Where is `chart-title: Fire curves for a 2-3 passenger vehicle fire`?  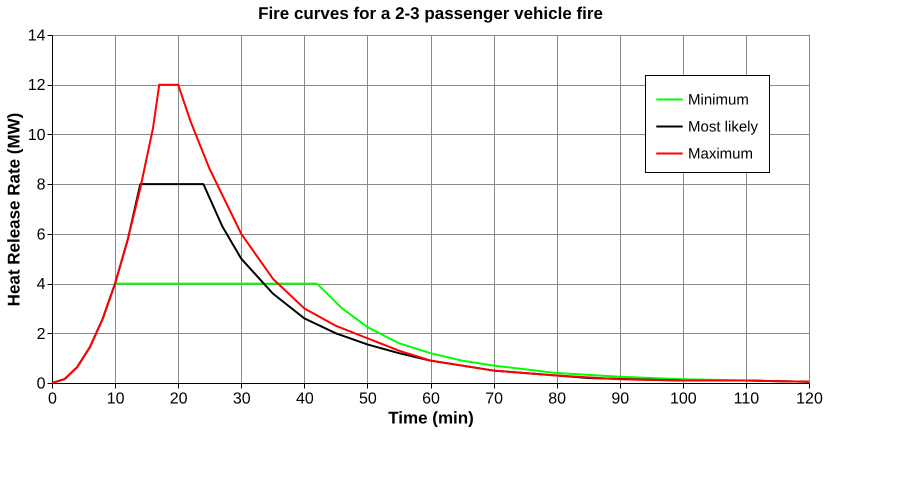
chart-title: Fire curves for a 2-3 passenger vehicle fire is located at coordinates (430, 13).